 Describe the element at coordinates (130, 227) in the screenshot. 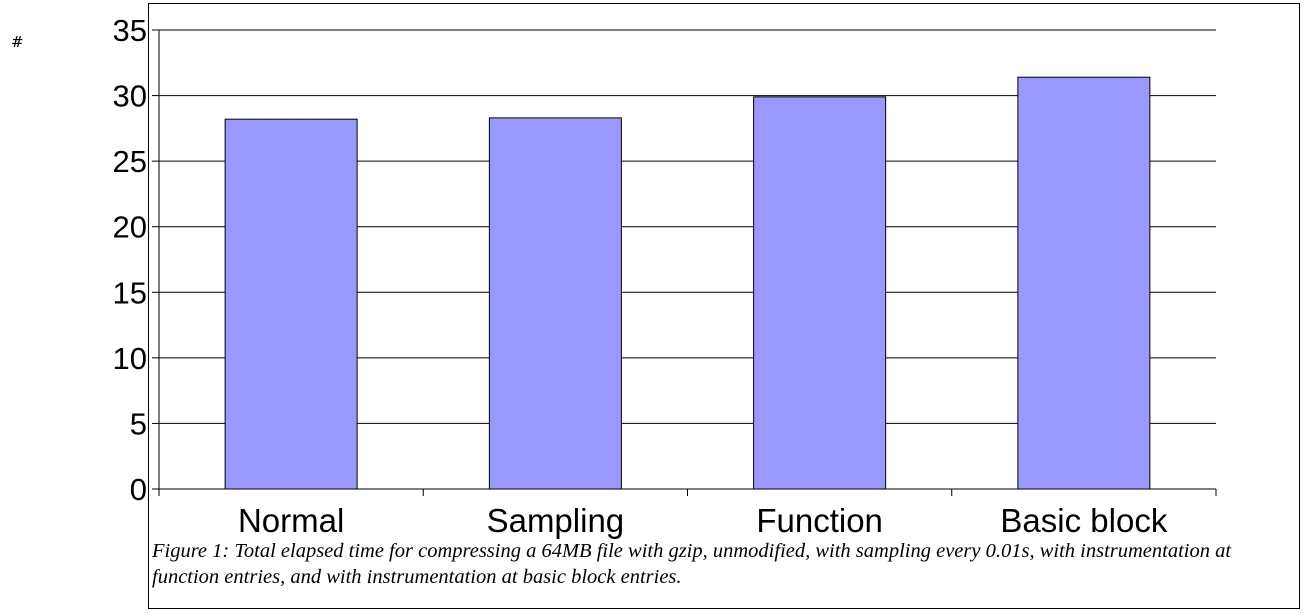

I see `y-tick-label: 20` at that location.